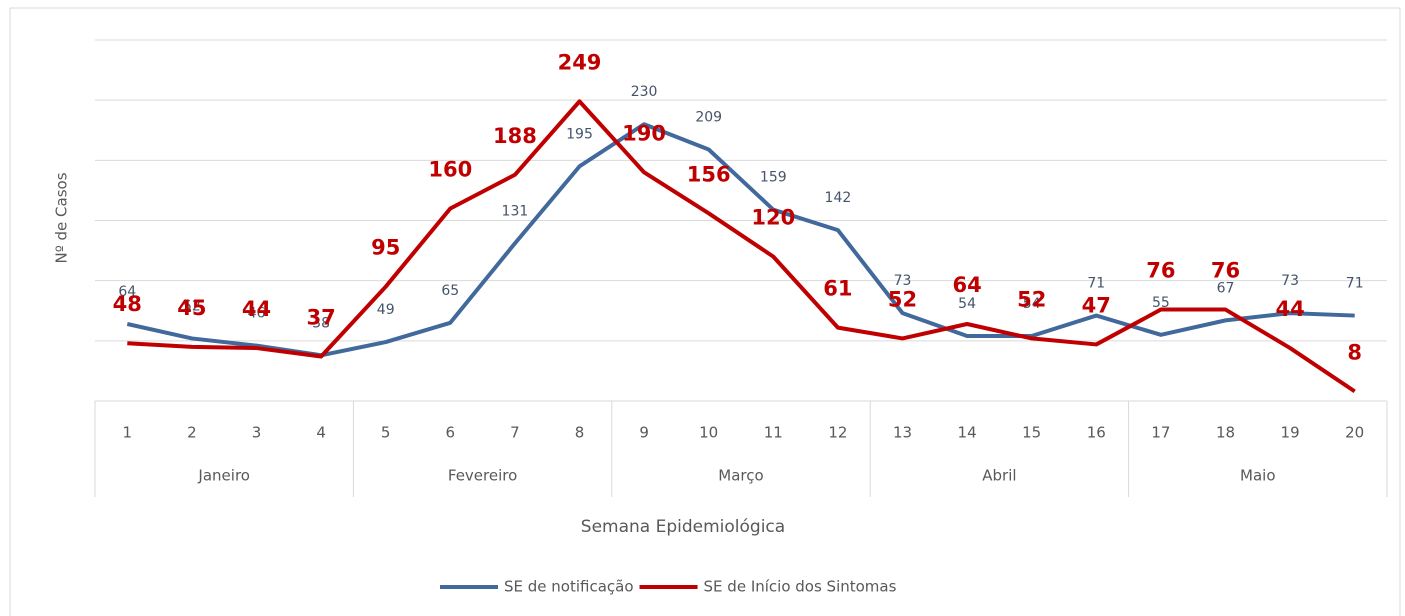 The height and width of the screenshot is (616, 1405). I want to click on x-axis-title: Semana Epidemiológica, so click(683, 527).